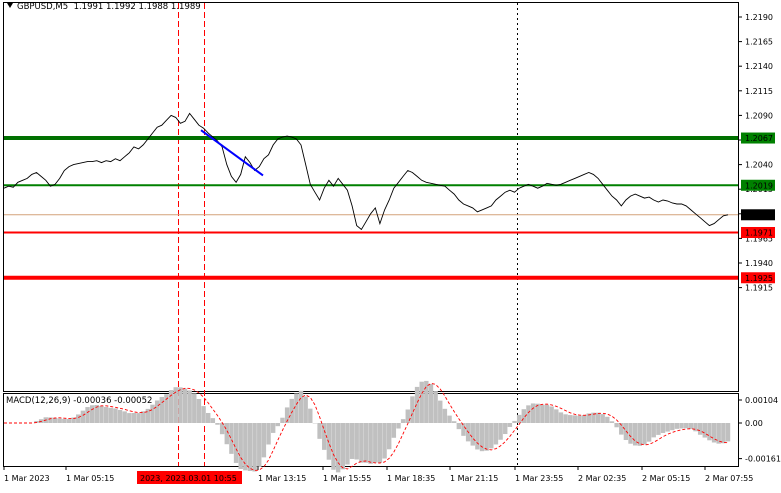 The image size is (781, 493). I want to click on macd-label: MACD(12,26,9) -0.00036 -0.00052, so click(79, 401).